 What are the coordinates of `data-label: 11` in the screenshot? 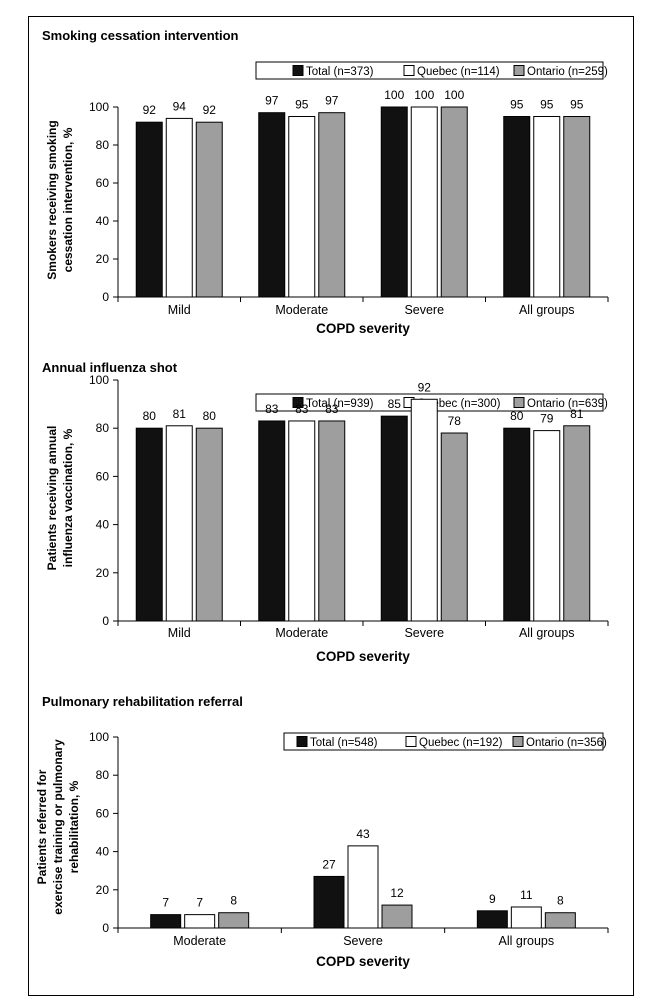 It's located at (526, 895).